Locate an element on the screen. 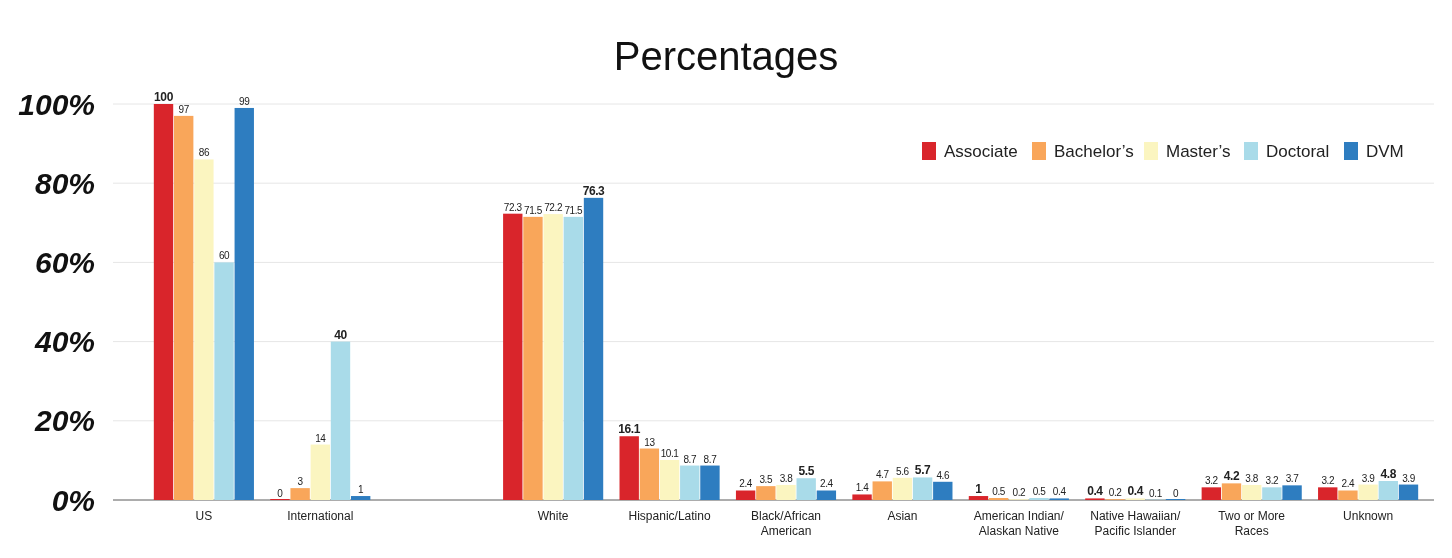 The height and width of the screenshot is (558, 1452). x-tick-label: Two or More Races is located at coordinates (1252, 523).